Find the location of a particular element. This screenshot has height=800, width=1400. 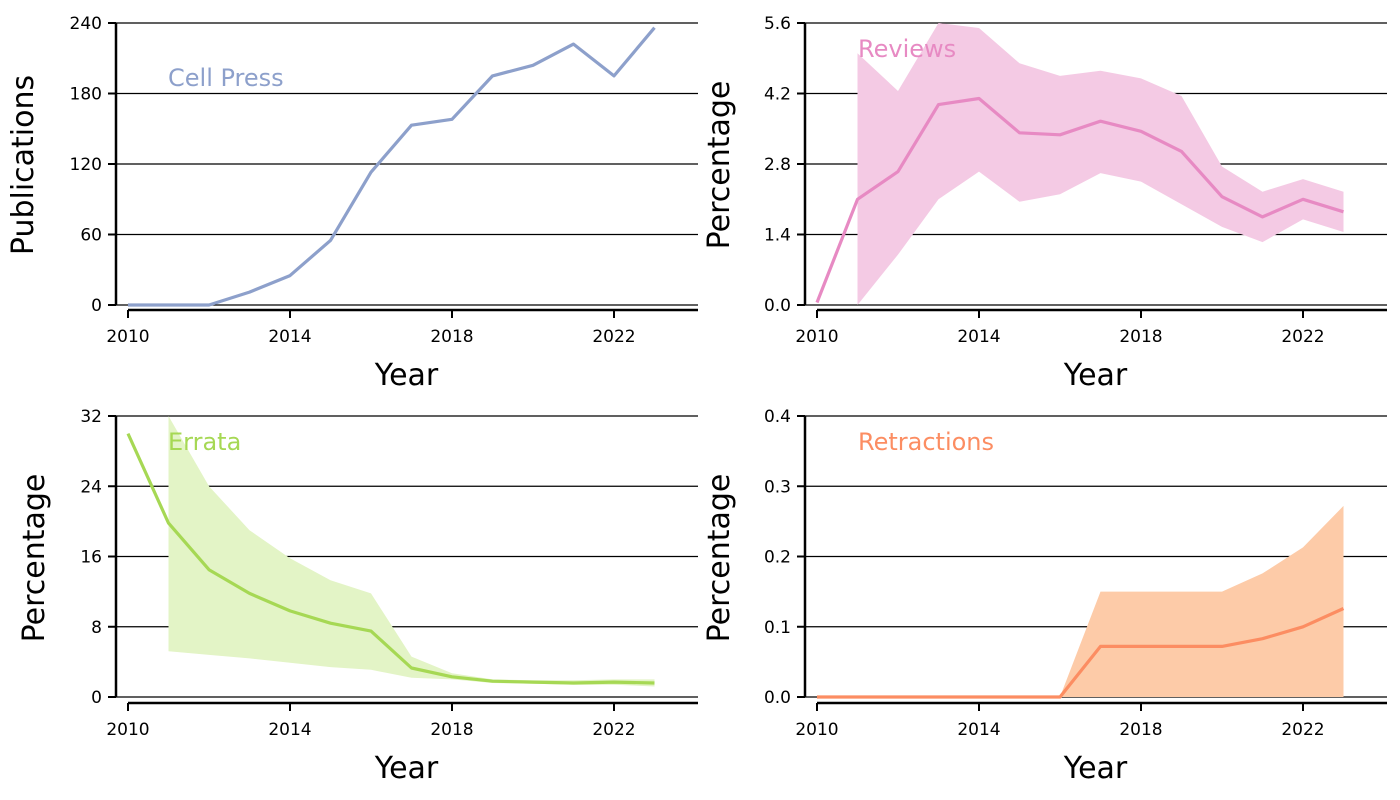

y-tick-label: 4.2 is located at coordinates (777, 95).